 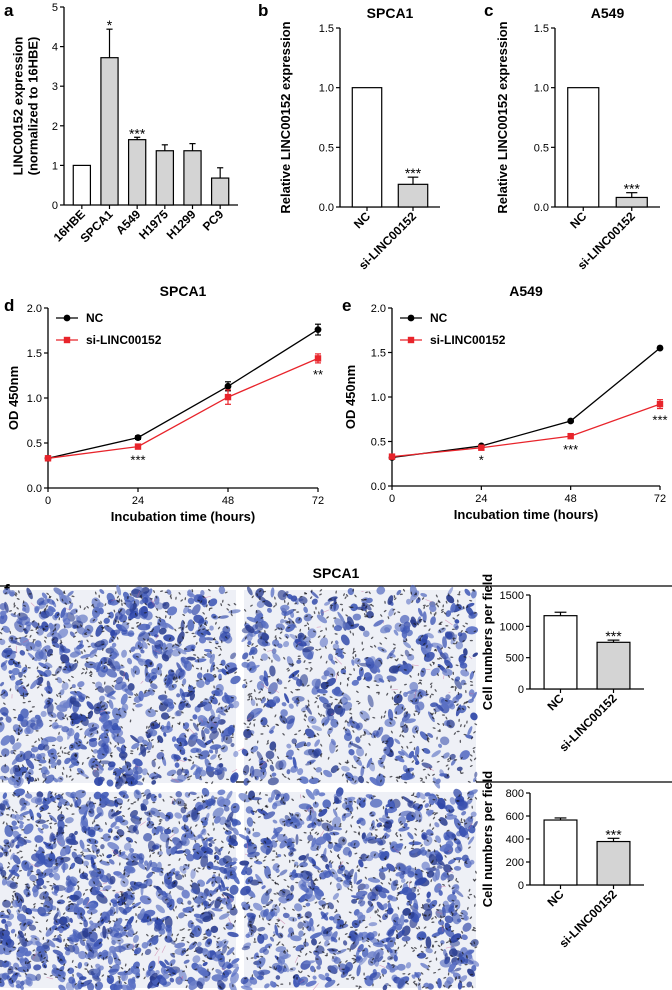 What do you see at coordinates (390, 13) in the screenshot?
I see `chart-title: SPCA1` at bounding box center [390, 13].